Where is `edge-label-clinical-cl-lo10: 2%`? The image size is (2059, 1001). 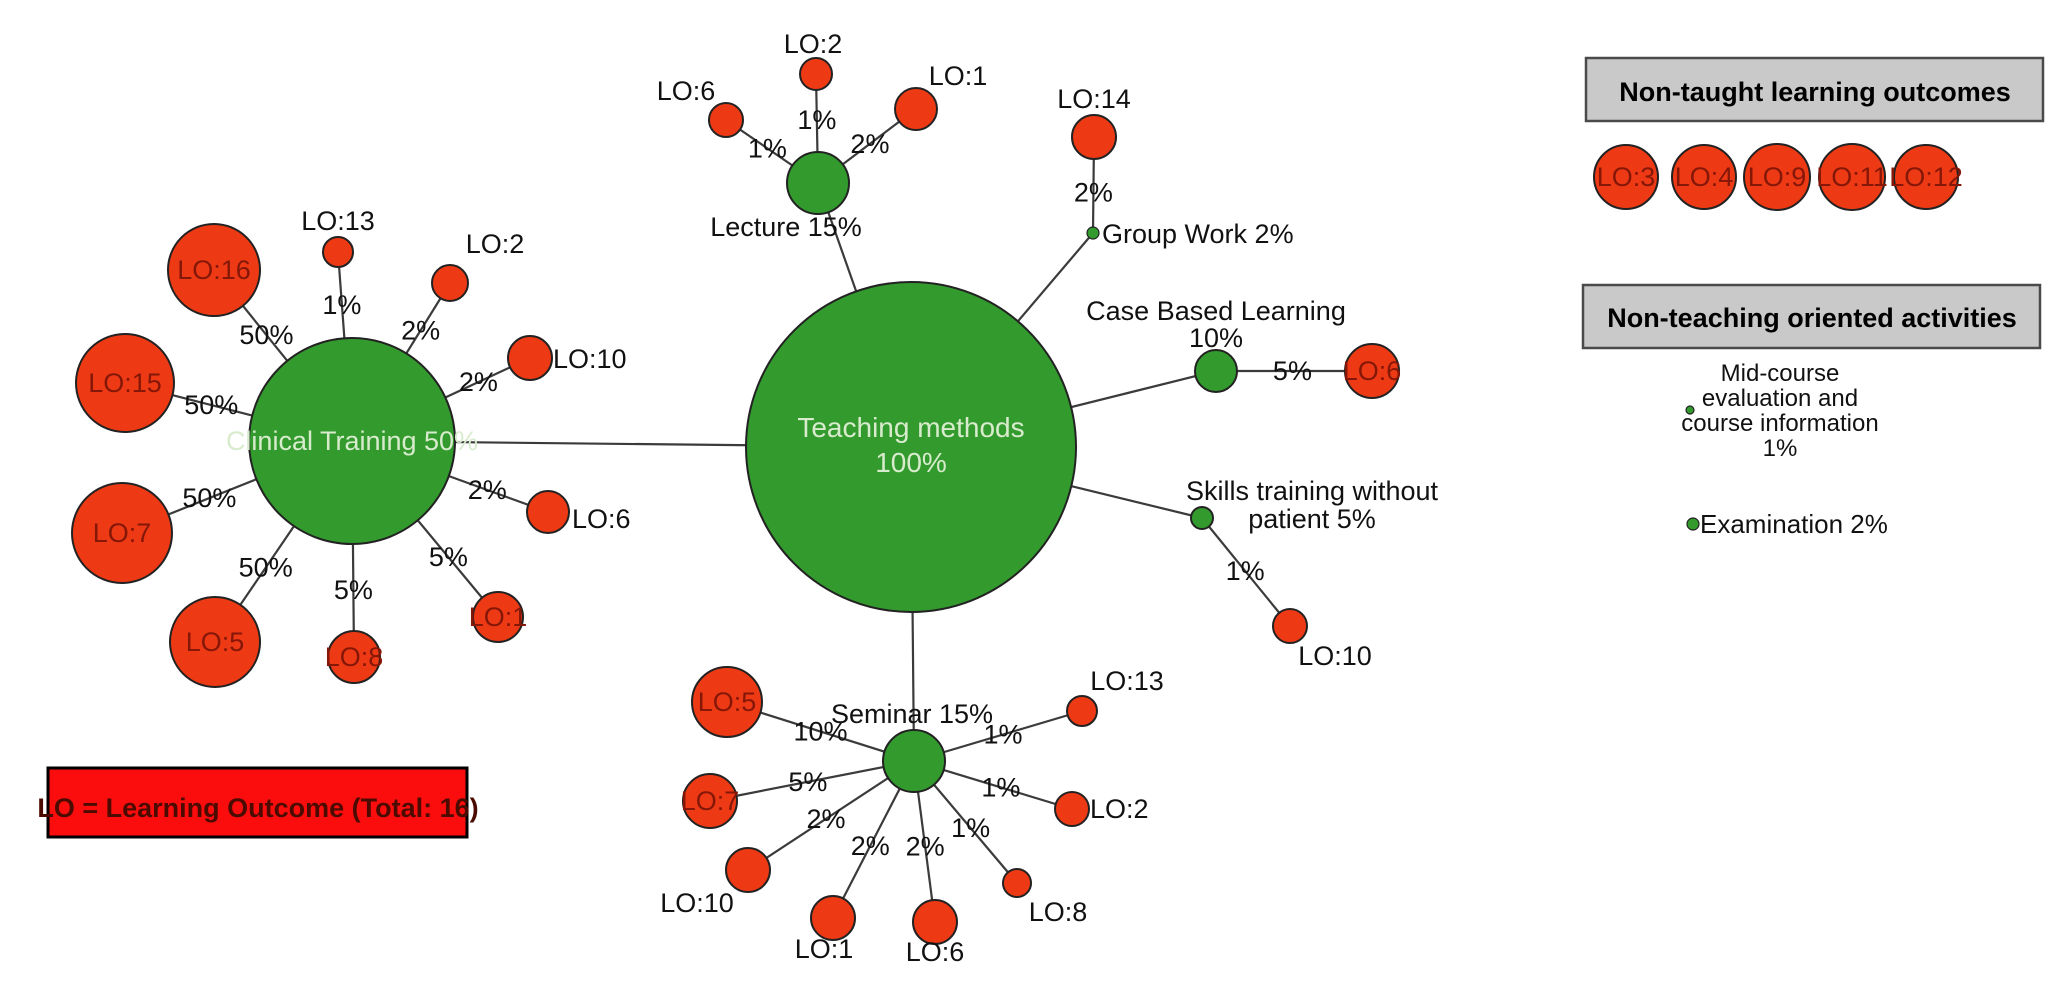
edge-label-clinical-cl-lo10: 2% is located at coordinates (478, 382).